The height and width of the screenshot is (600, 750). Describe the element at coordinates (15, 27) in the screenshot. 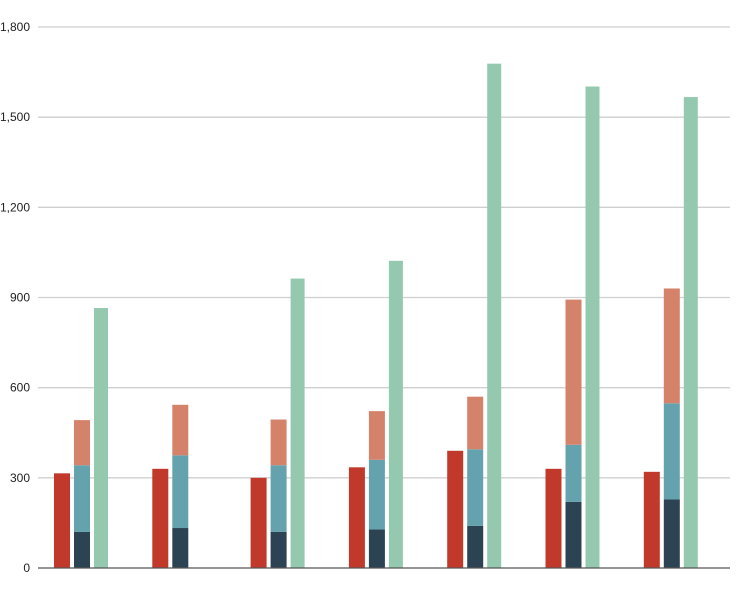

I see `y-tick-label: 1,800` at that location.